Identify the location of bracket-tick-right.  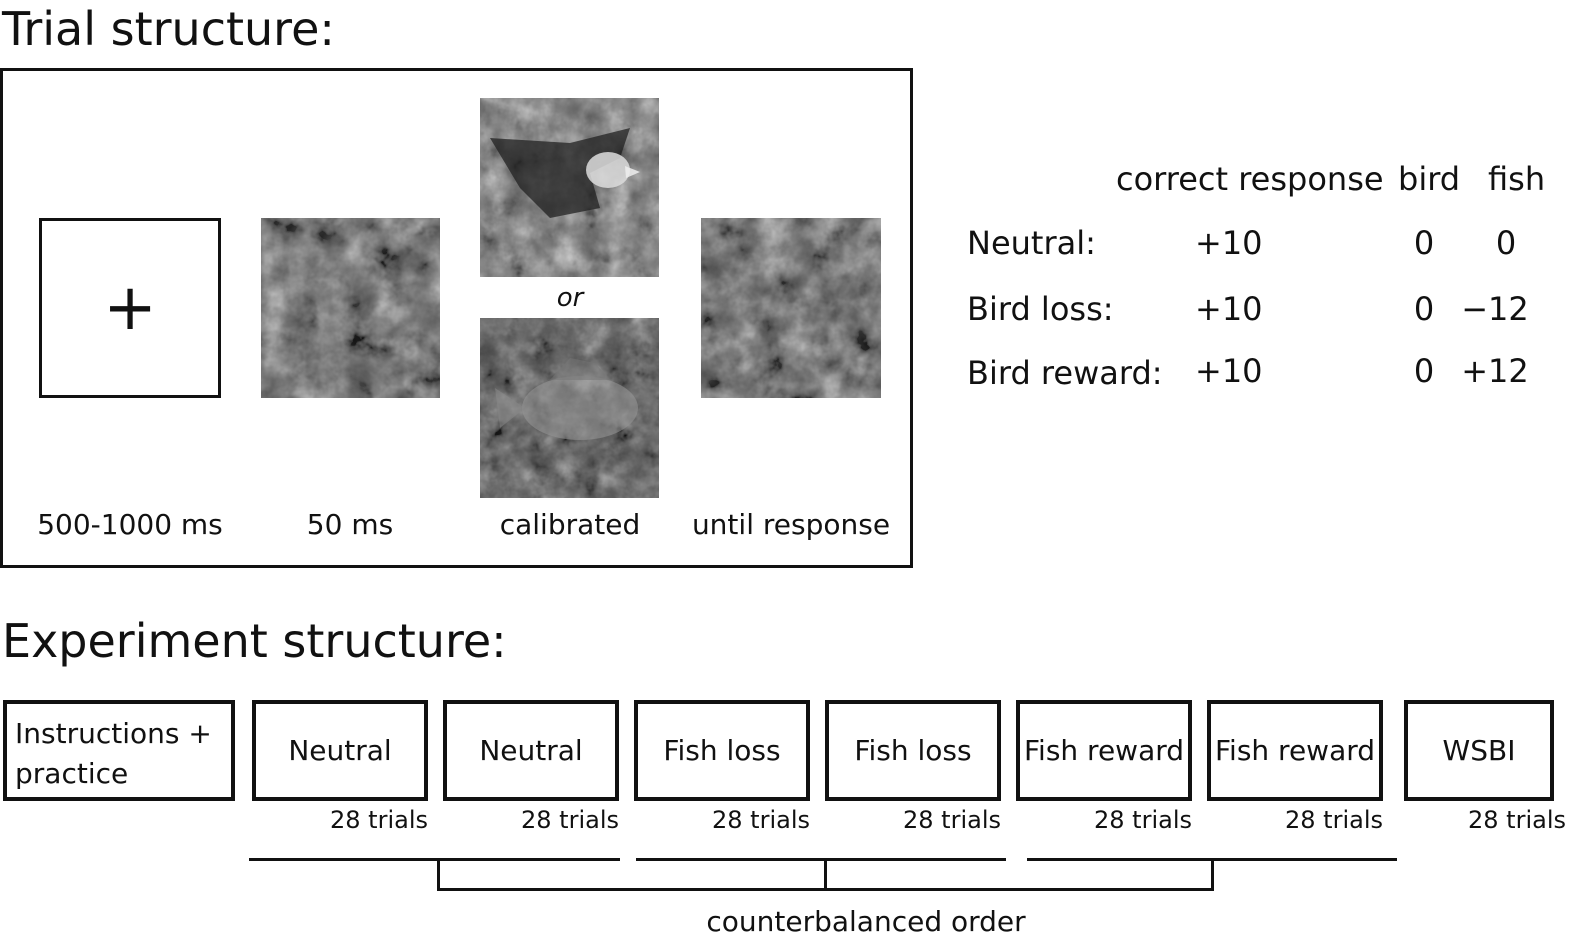
(1212, 874).